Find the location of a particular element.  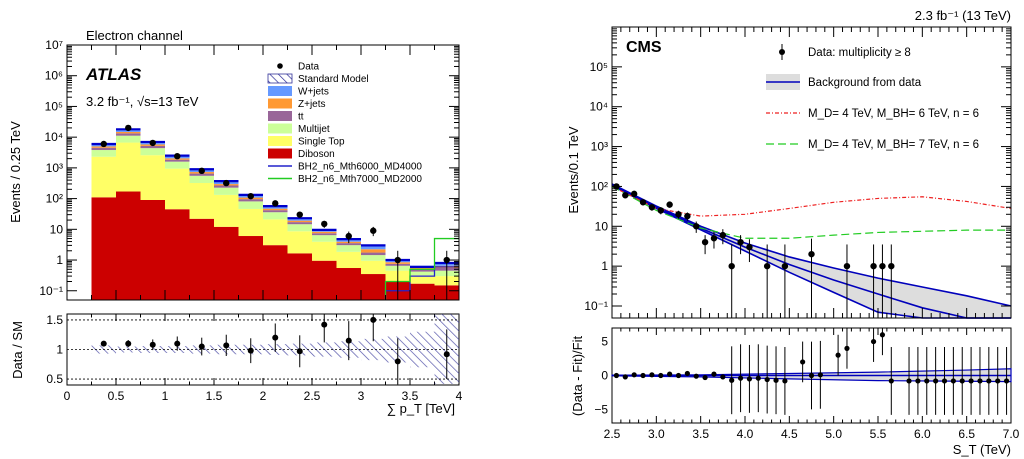

ratio-y-axis-label: Data / SM is located at coordinates (17, 350).